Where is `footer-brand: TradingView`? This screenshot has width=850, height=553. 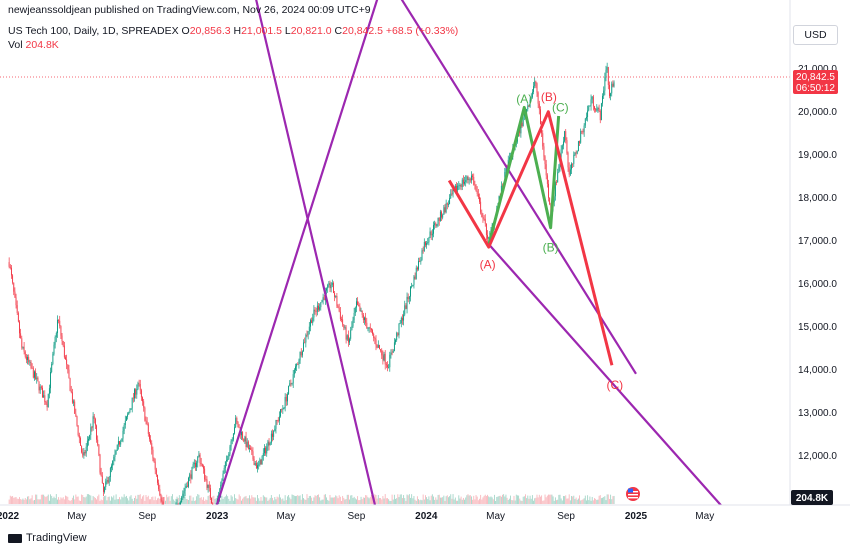
footer-brand: TradingView is located at coordinates (47, 538).